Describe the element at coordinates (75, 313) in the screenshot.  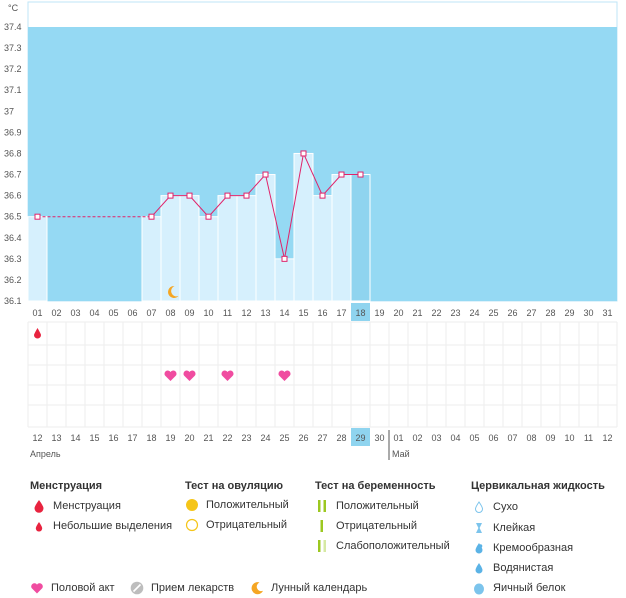
I see `cycle-day-label: 03` at that location.